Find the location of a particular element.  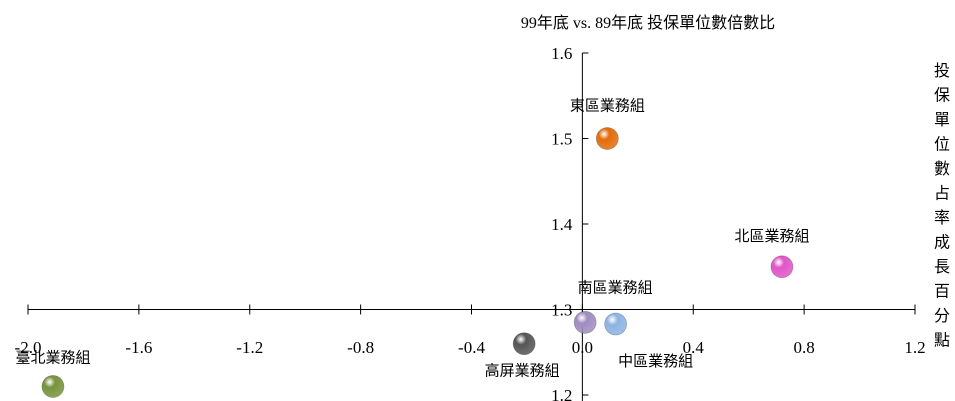

chart-title: 99年底 vs. 89年底 投保單位數倍數比 is located at coordinates (648, 23).